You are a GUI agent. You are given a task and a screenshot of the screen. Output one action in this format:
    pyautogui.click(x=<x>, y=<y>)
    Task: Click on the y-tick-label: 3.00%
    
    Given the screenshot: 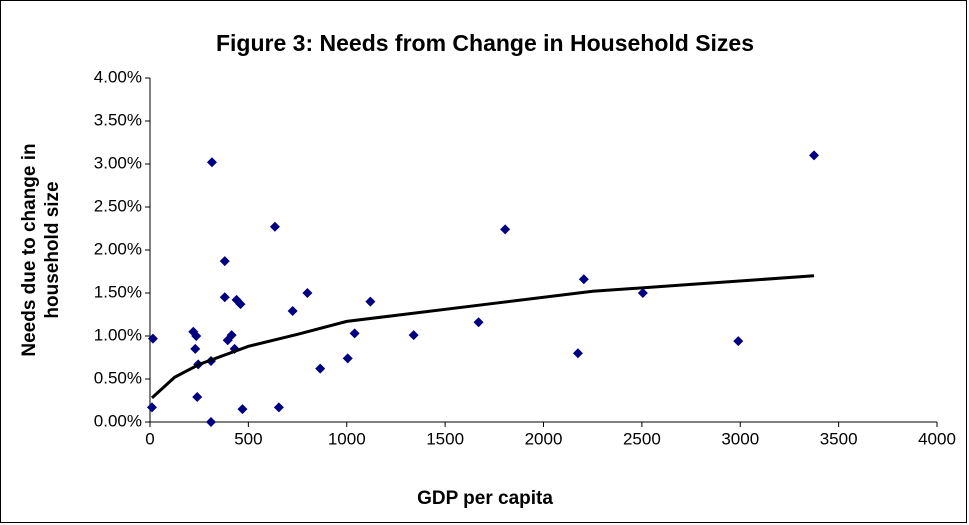 What is the action you would take?
    pyautogui.click(x=118, y=162)
    